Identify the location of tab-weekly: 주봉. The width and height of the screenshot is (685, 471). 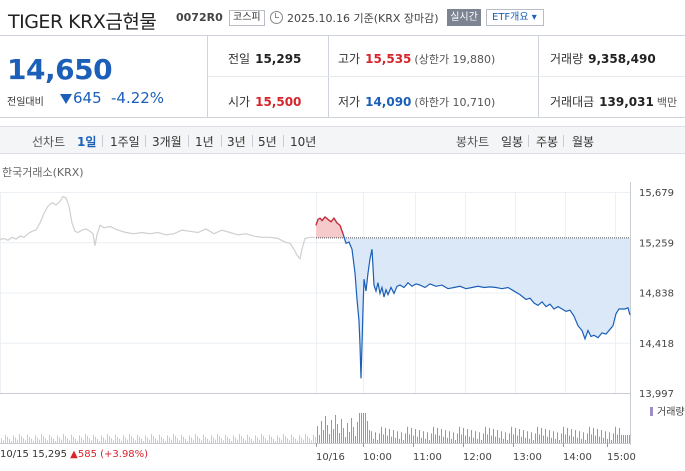
(547, 142).